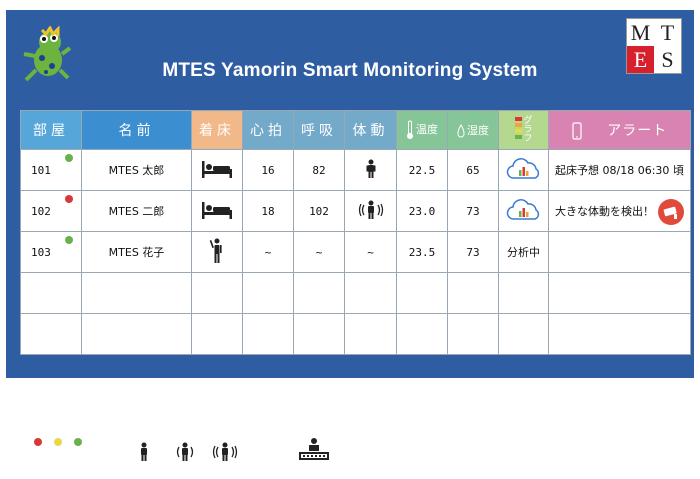 Image resolution: width=700 pixels, height=479 pixels. I want to click on logo-letter: E, so click(640, 59).